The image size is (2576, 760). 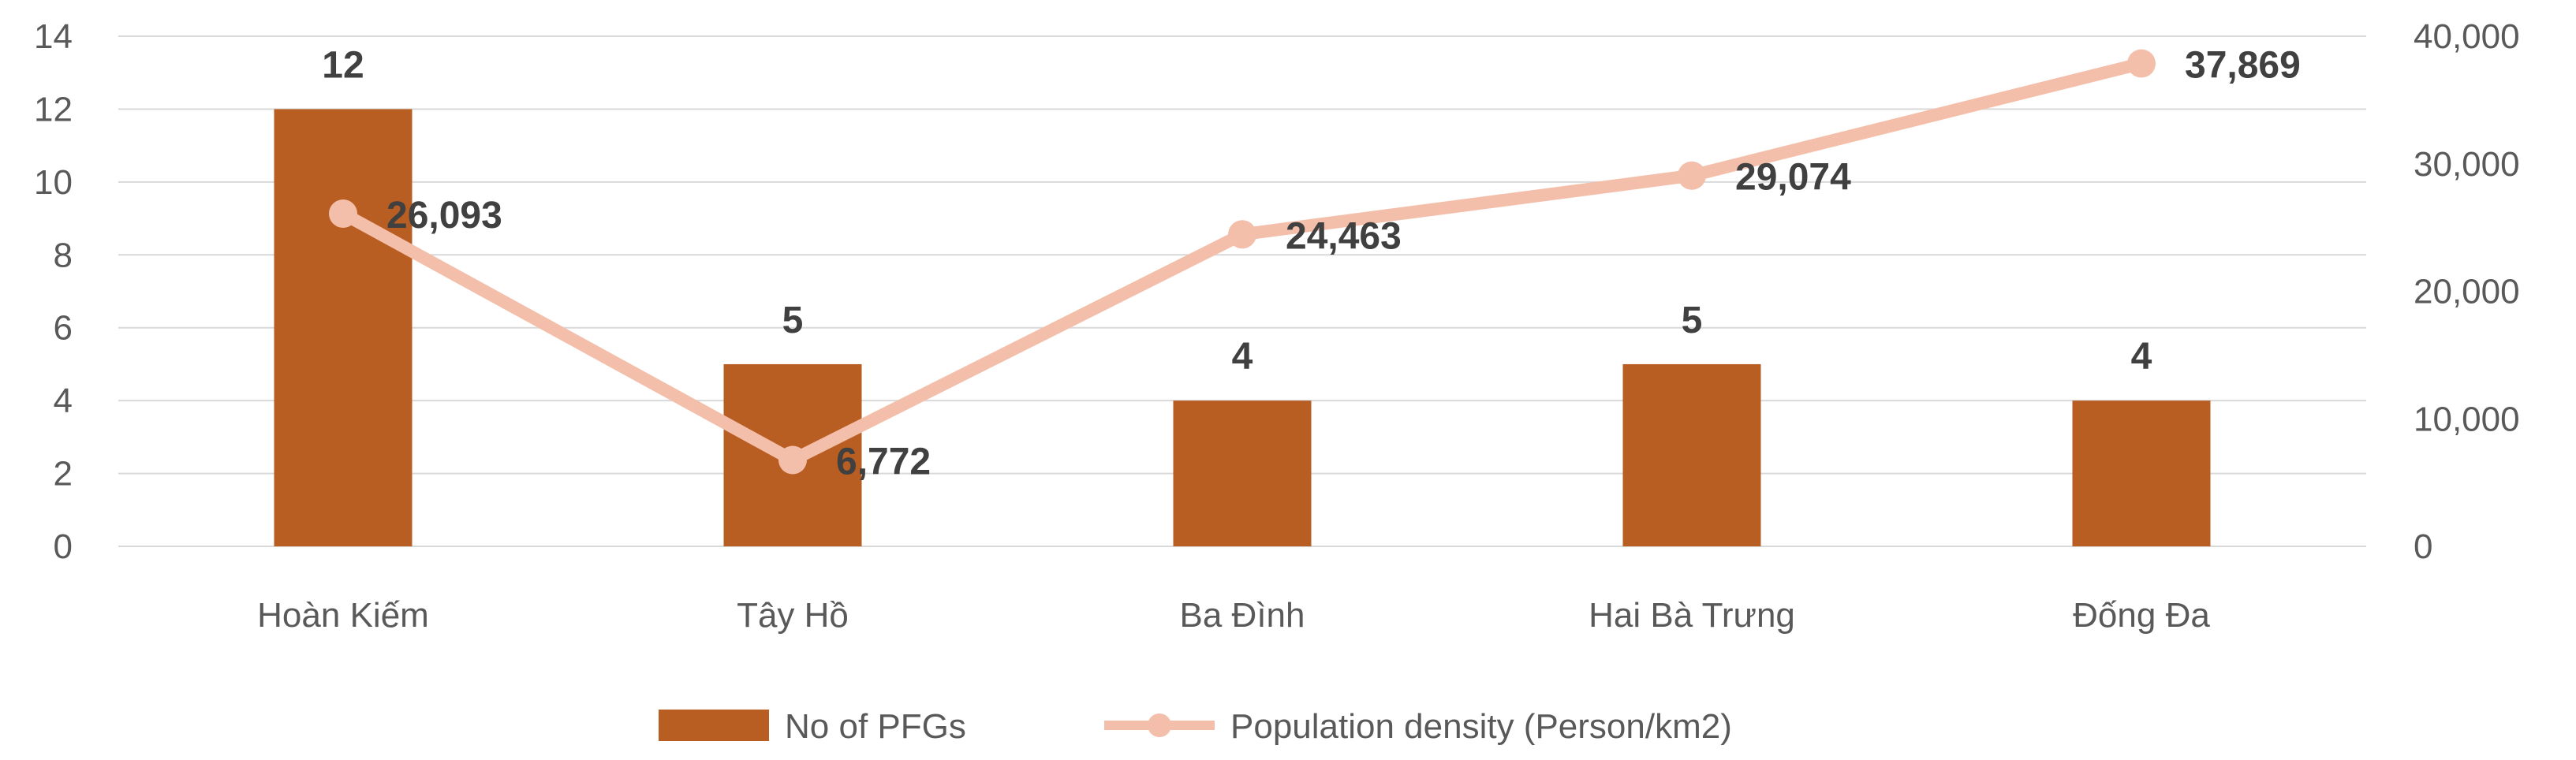 What do you see at coordinates (53, 36) in the screenshot?
I see `left-tick-label: 14` at bounding box center [53, 36].